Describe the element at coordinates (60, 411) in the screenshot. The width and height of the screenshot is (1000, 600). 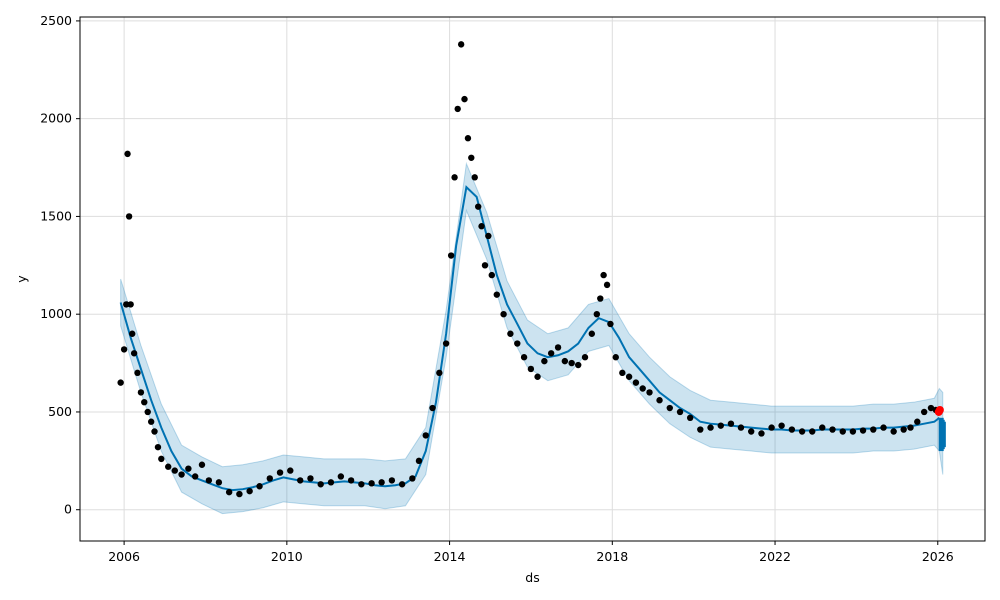
I see `y-tick-label: 500` at that location.